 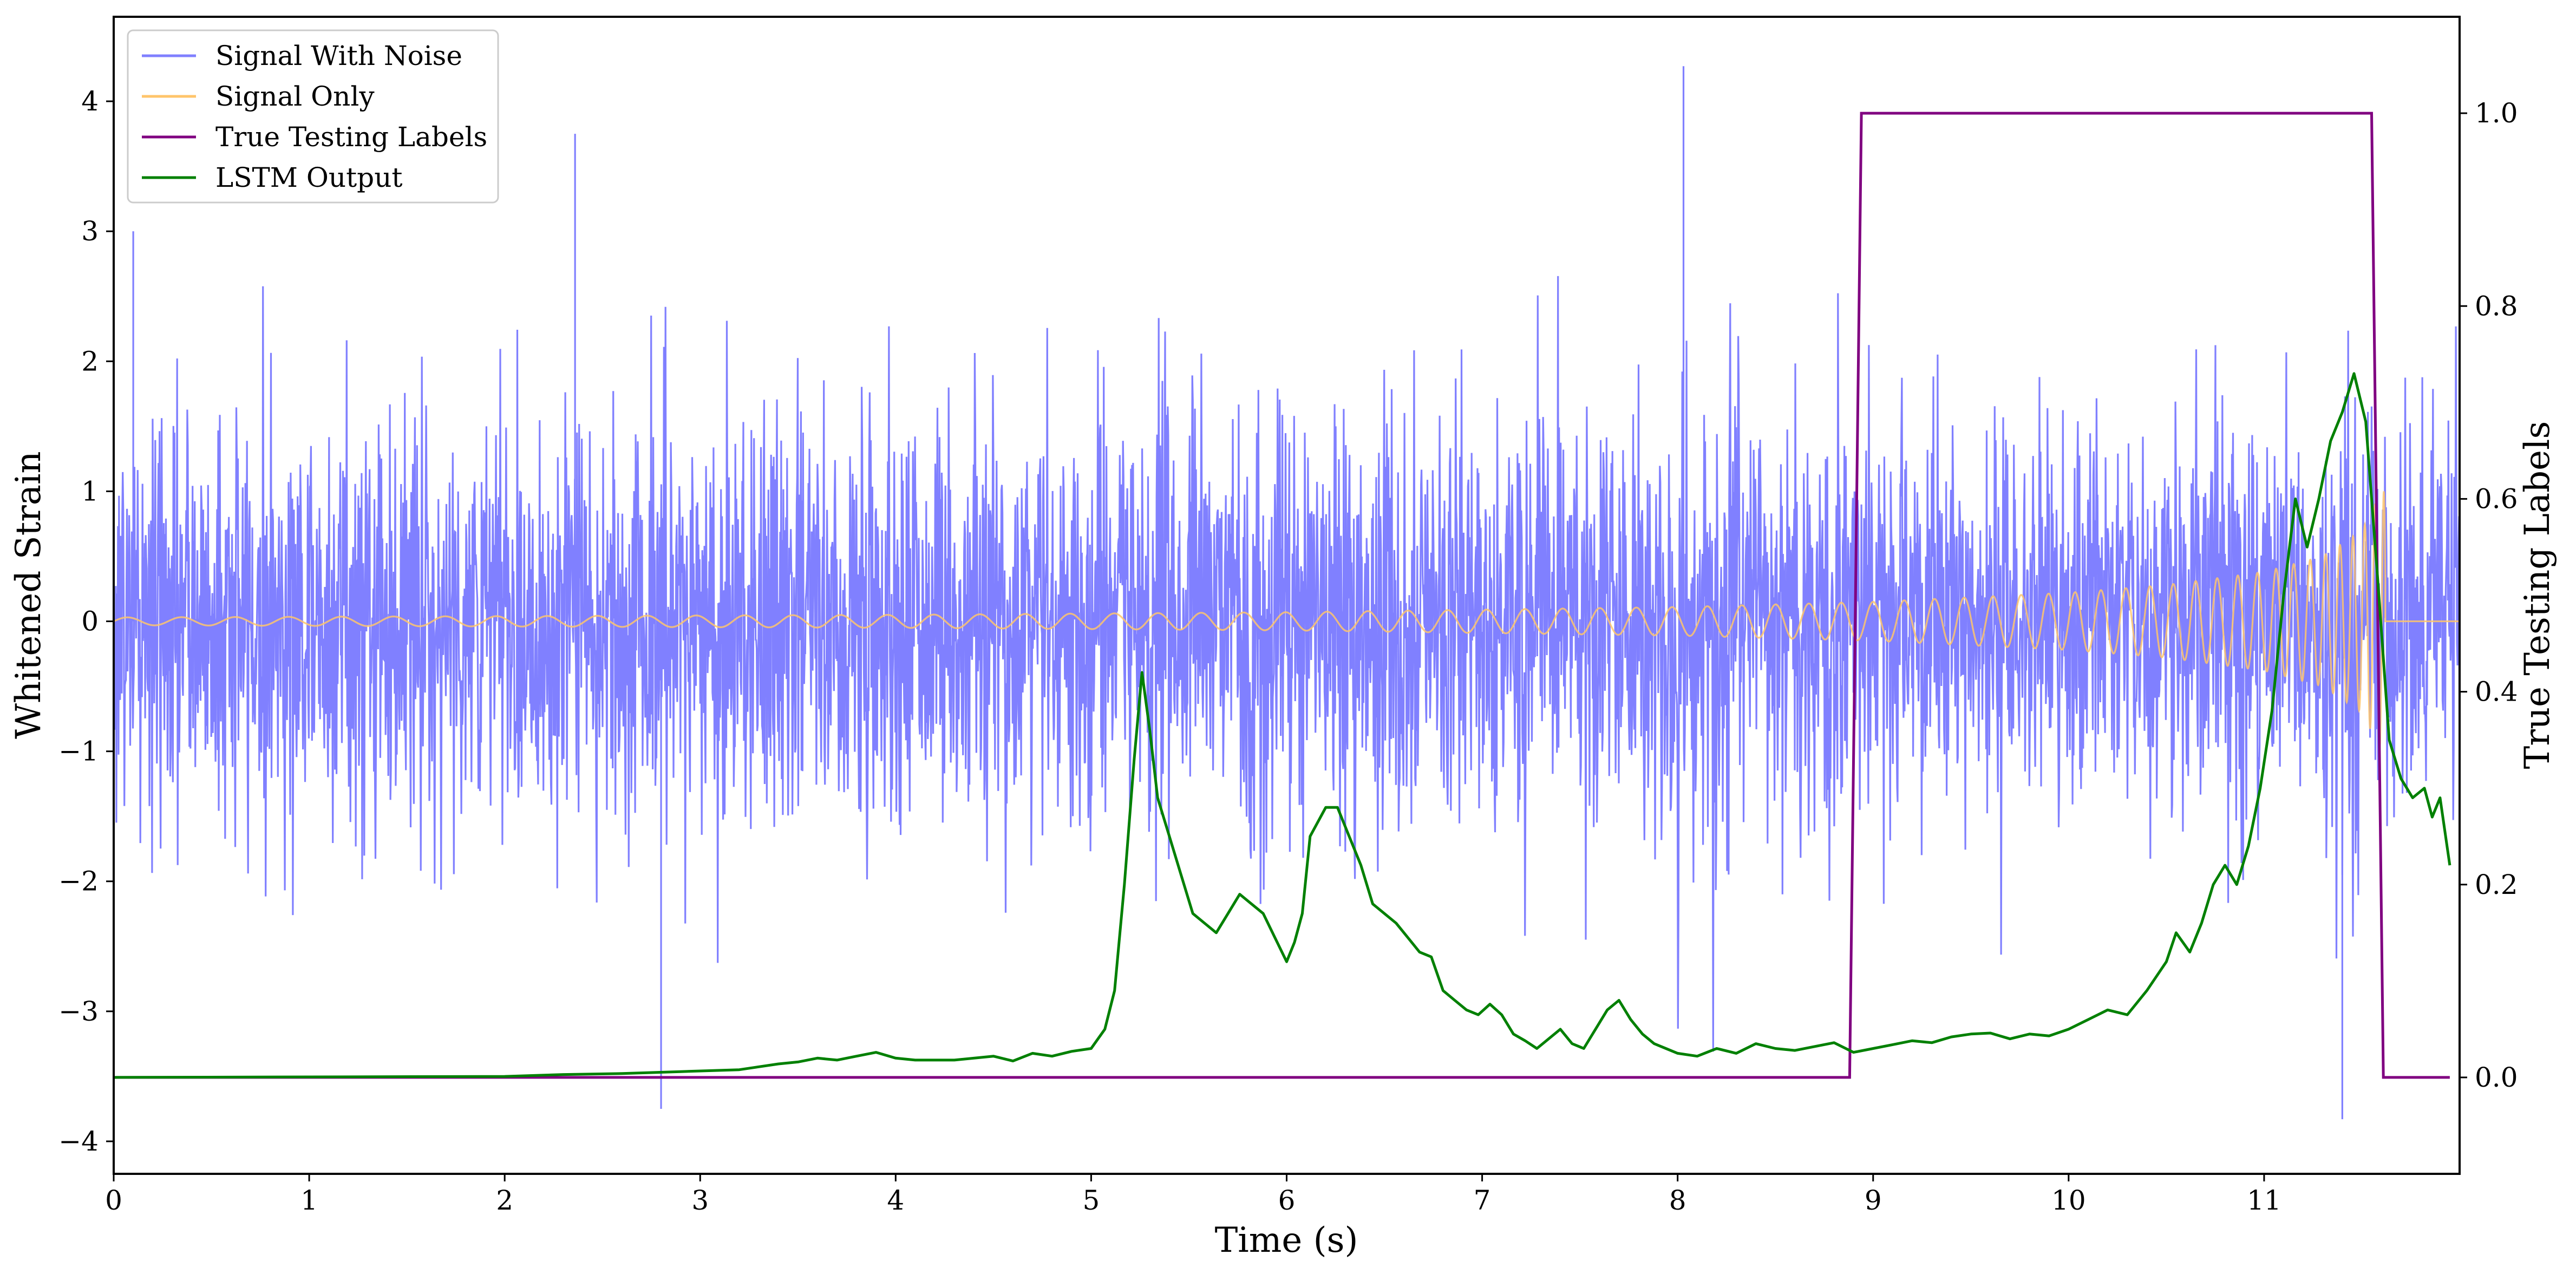 I want to click on x-axis-label: Time (s), so click(x=1287, y=1240).